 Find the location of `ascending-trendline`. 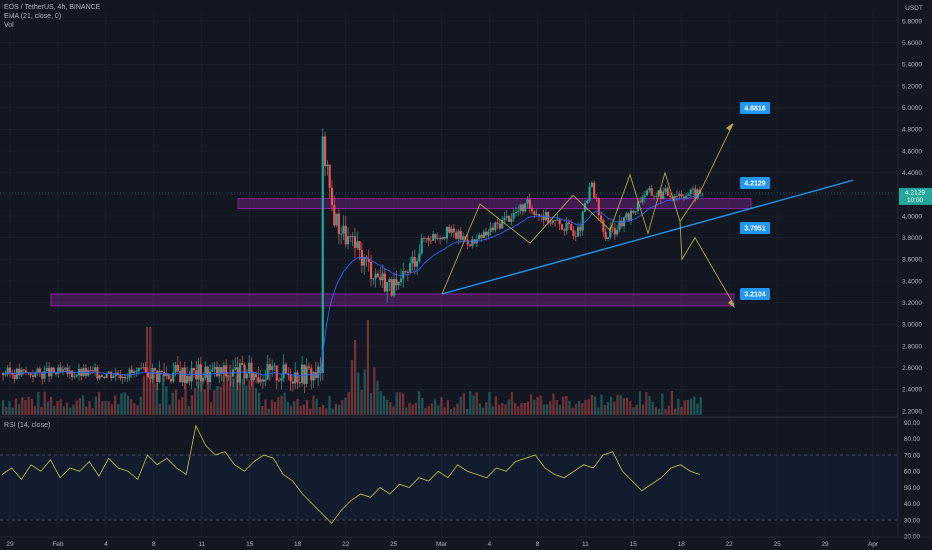

ascending-trendline is located at coordinates (647, 237).